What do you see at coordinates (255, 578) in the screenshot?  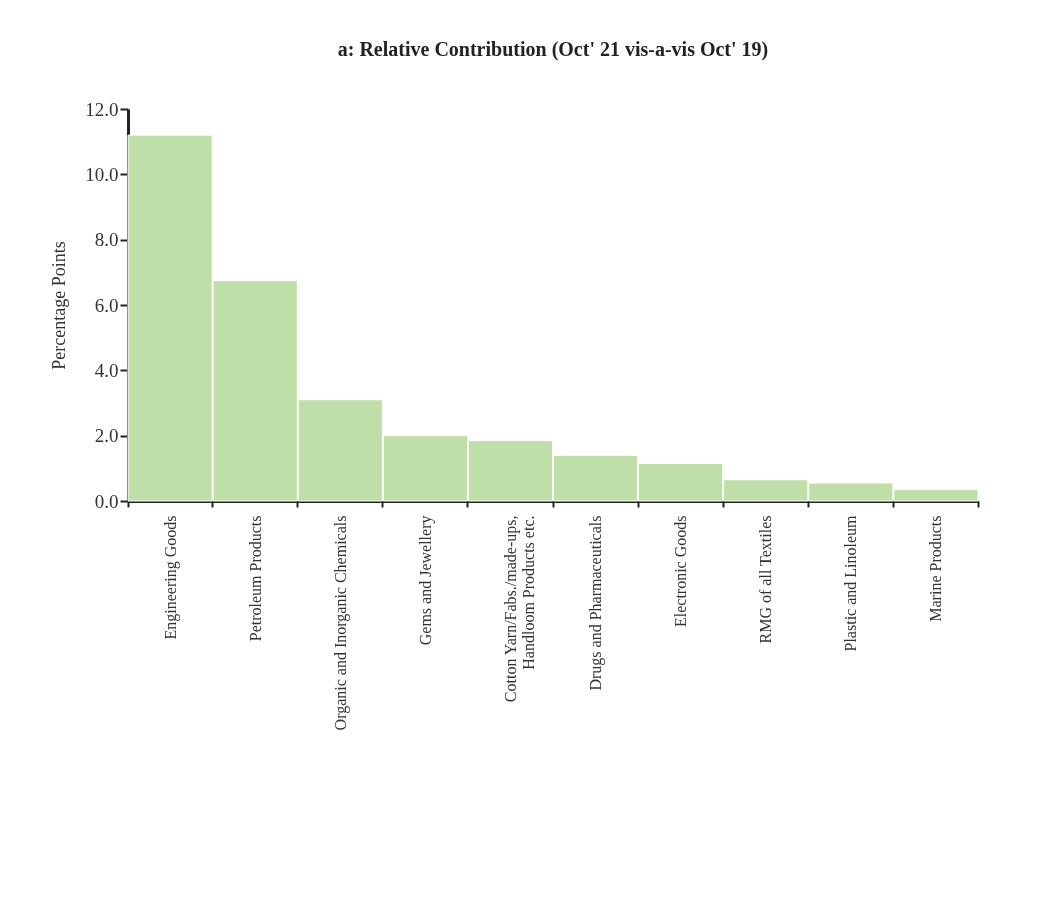 I see `x-tick-label: Petroleum Products` at bounding box center [255, 578].